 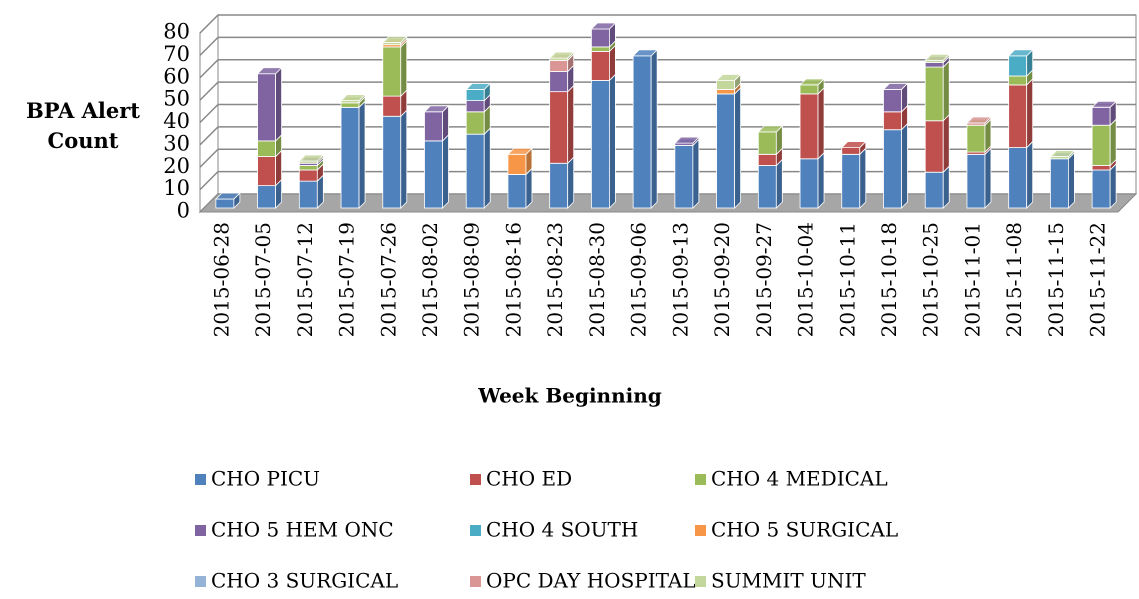 I want to click on x-tick-label: 2015-09-06, so click(x=639, y=279).